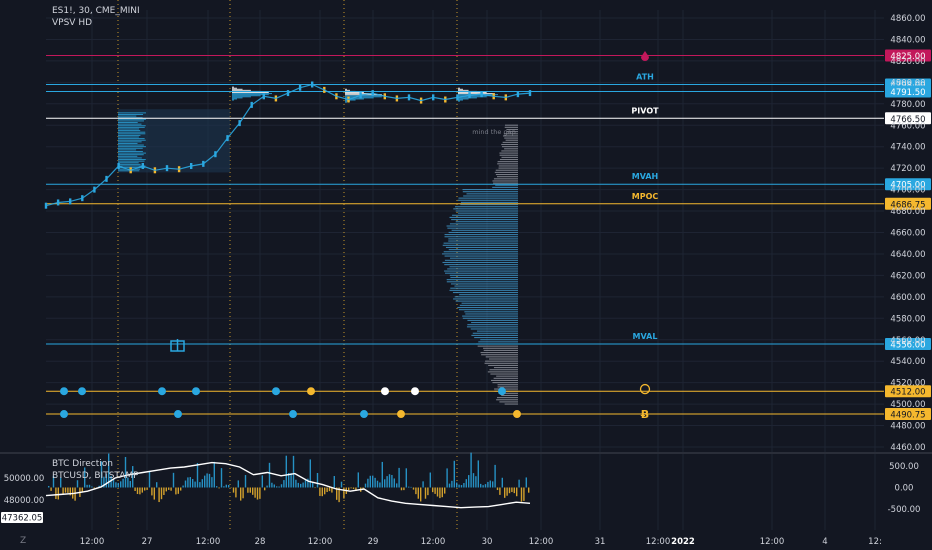 This screenshot has height=550, width=932. Describe the element at coordinates (907, 405) in the screenshot. I see `y-tick-label: 4500.00` at that location.